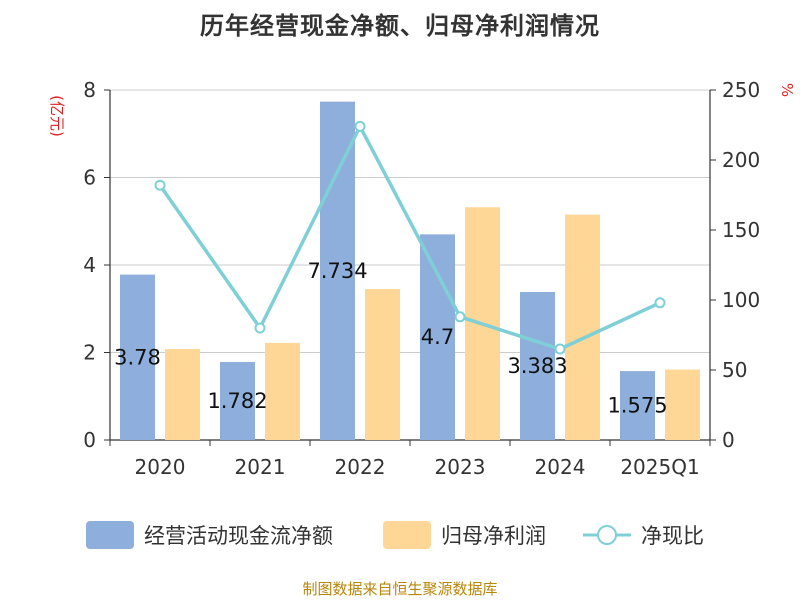 The height and width of the screenshot is (604, 800). Describe the element at coordinates (741, 230) in the screenshot. I see `y-right-tick-label: 150` at that location.